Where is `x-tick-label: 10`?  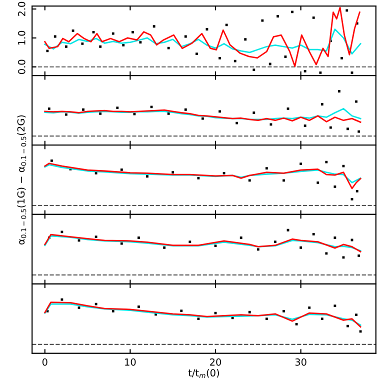 x-tick-label: 10 is located at coordinates (130, 362).